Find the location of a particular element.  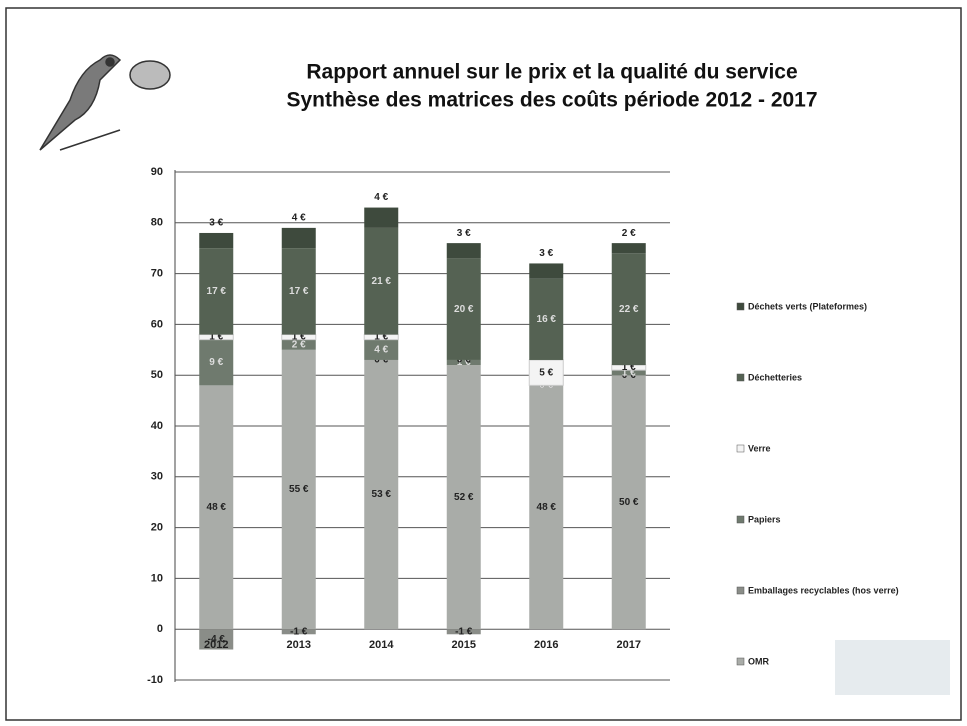

x-tick-label: 2013 is located at coordinates (299, 645).